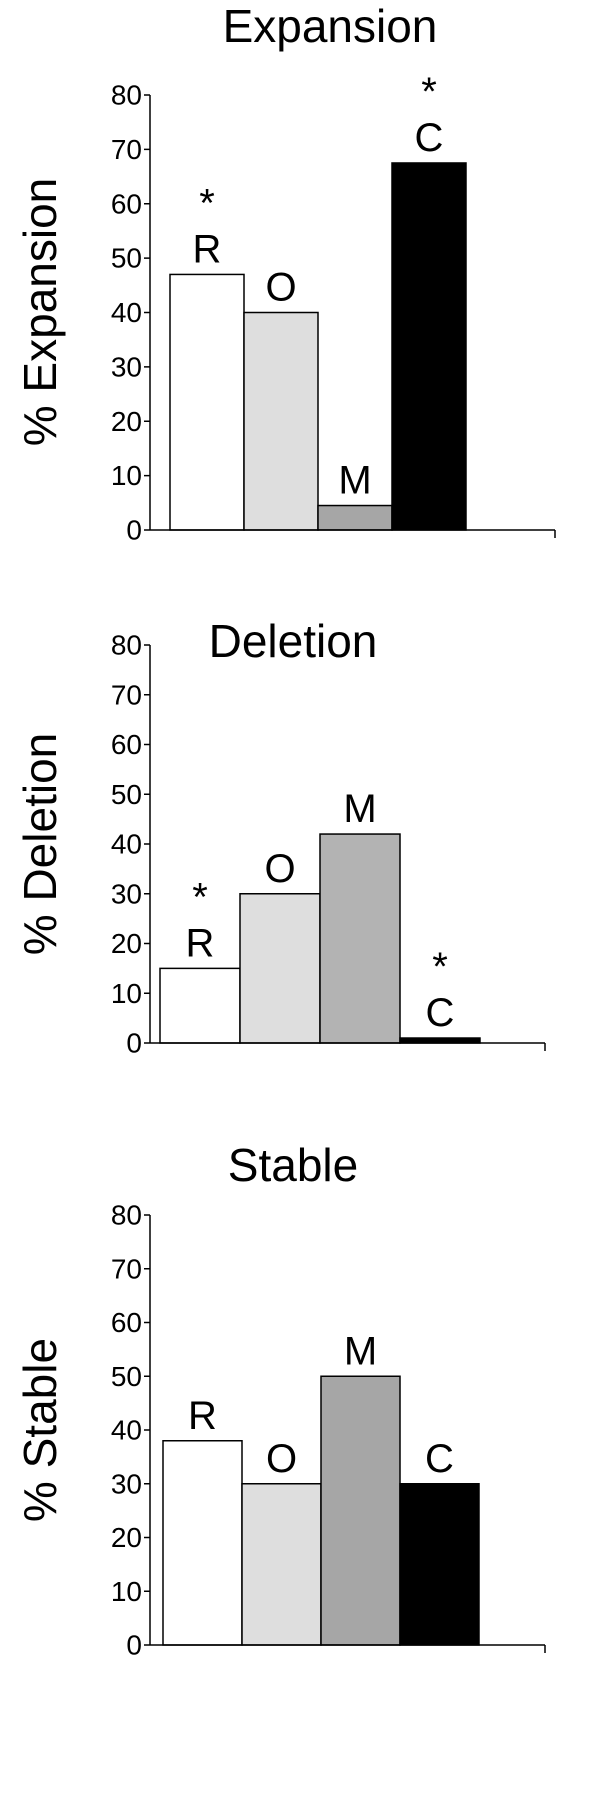 Image resolution: width=600 pixels, height=1805 pixels. What do you see at coordinates (126, 312) in the screenshot?
I see `chart-1-y-tick-label-40: 40` at bounding box center [126, 312].